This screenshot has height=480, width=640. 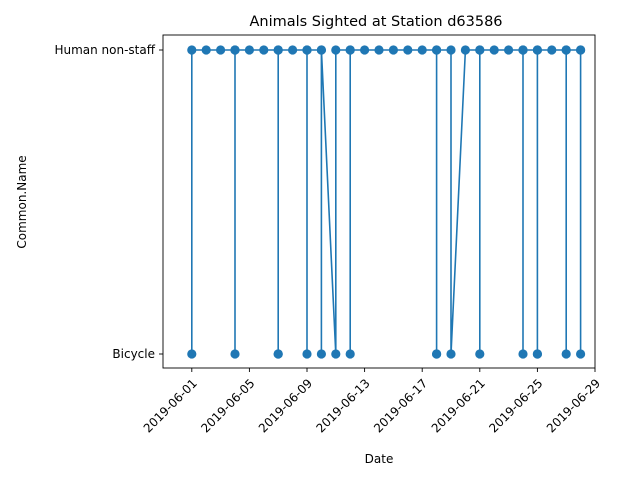 I want to click on y-tick-group: Bicycle Human non-staff, so click(x=108, y=202).